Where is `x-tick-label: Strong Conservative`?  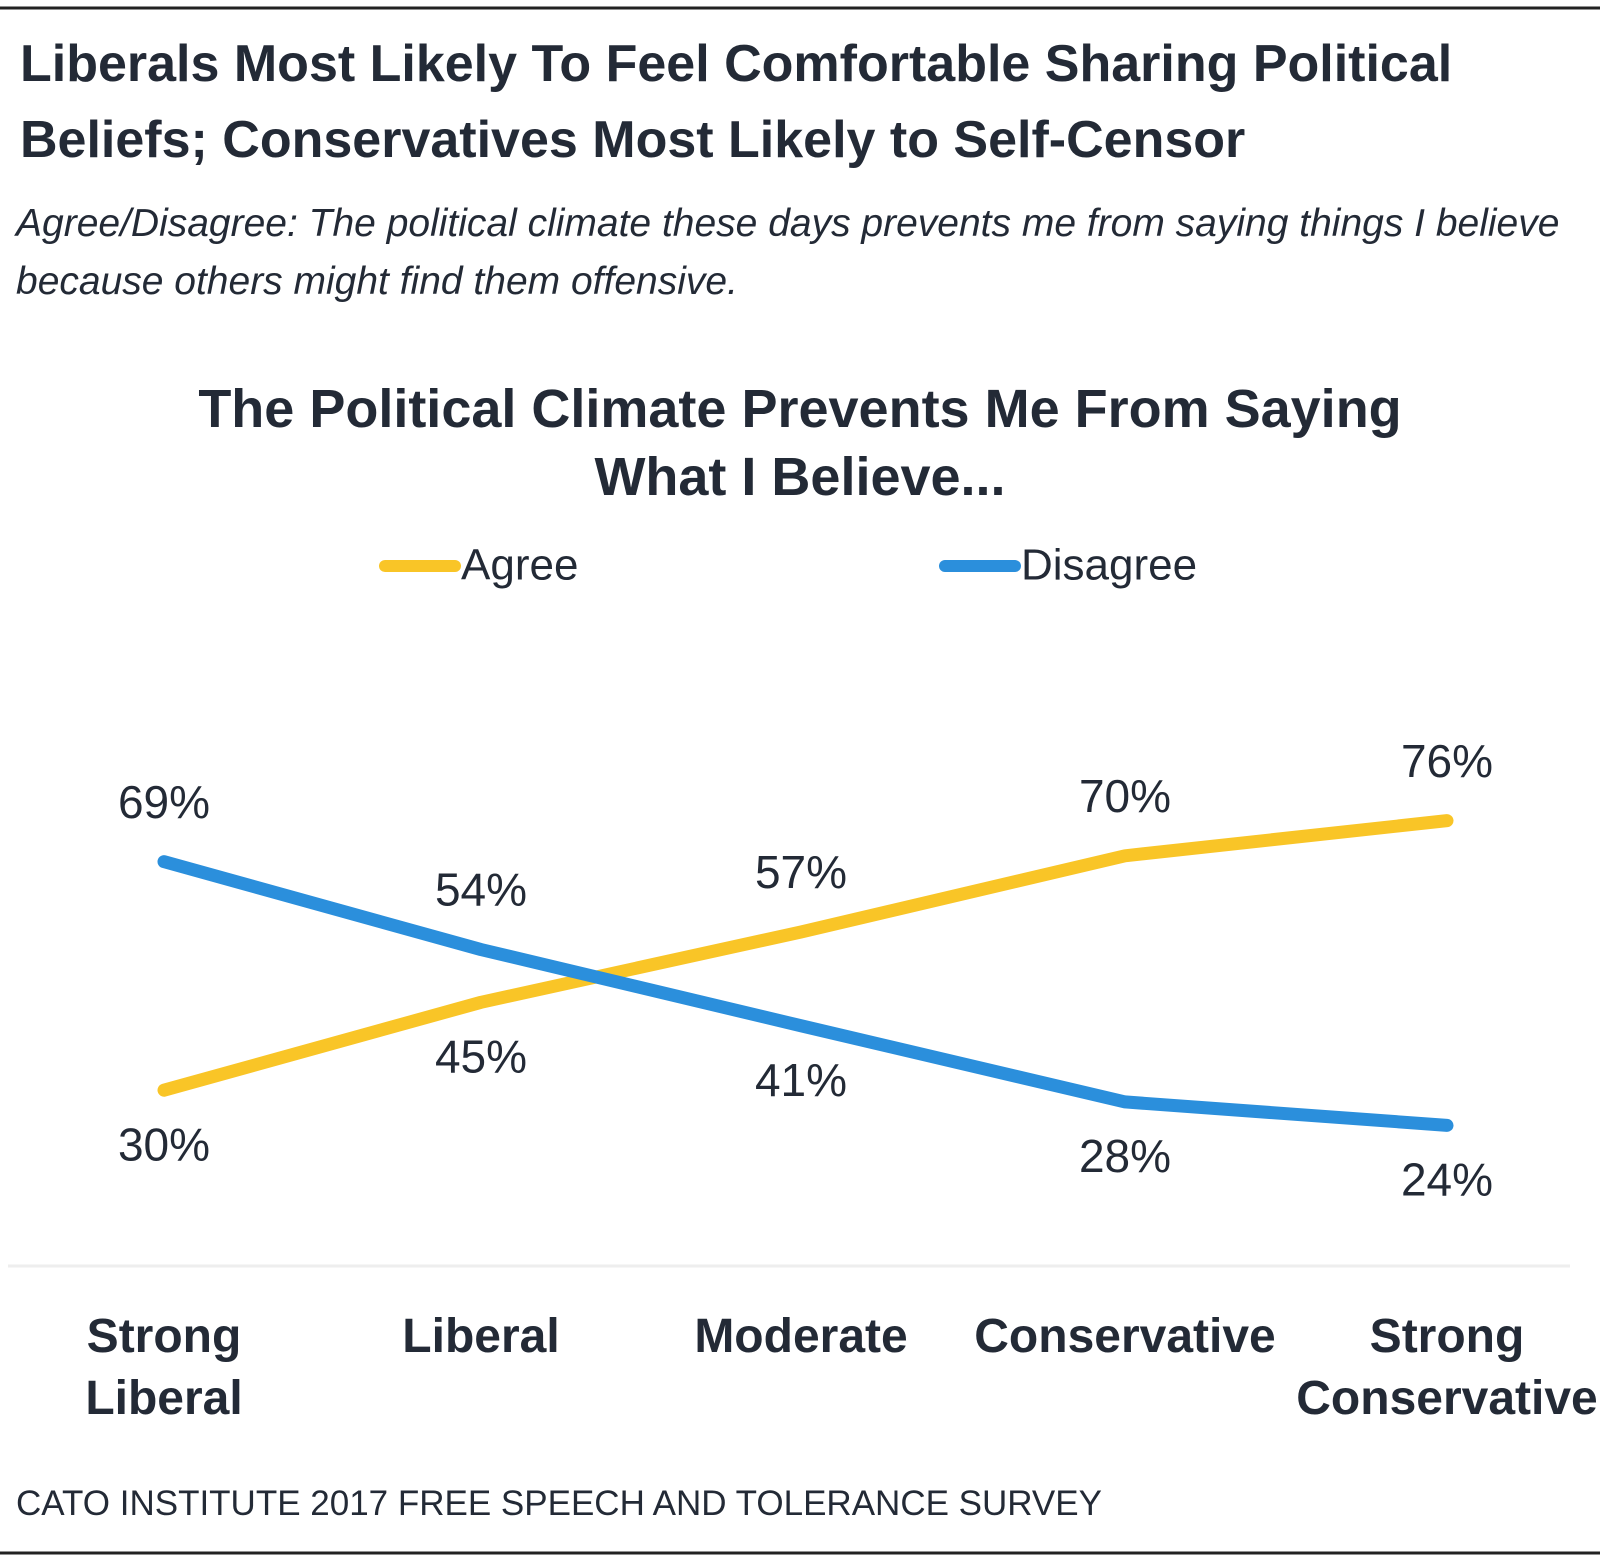 x-tick-label: Strong Conservative is located at coordinates (1447, 1367).